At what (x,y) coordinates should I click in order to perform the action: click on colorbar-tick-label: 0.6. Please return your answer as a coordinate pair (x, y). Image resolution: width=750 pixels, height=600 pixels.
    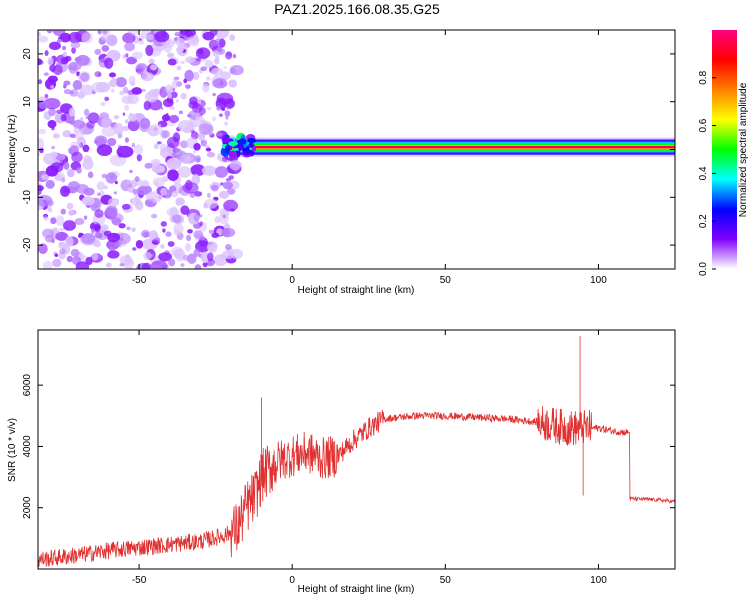
    Looking at the image, I should click on (703, 125).